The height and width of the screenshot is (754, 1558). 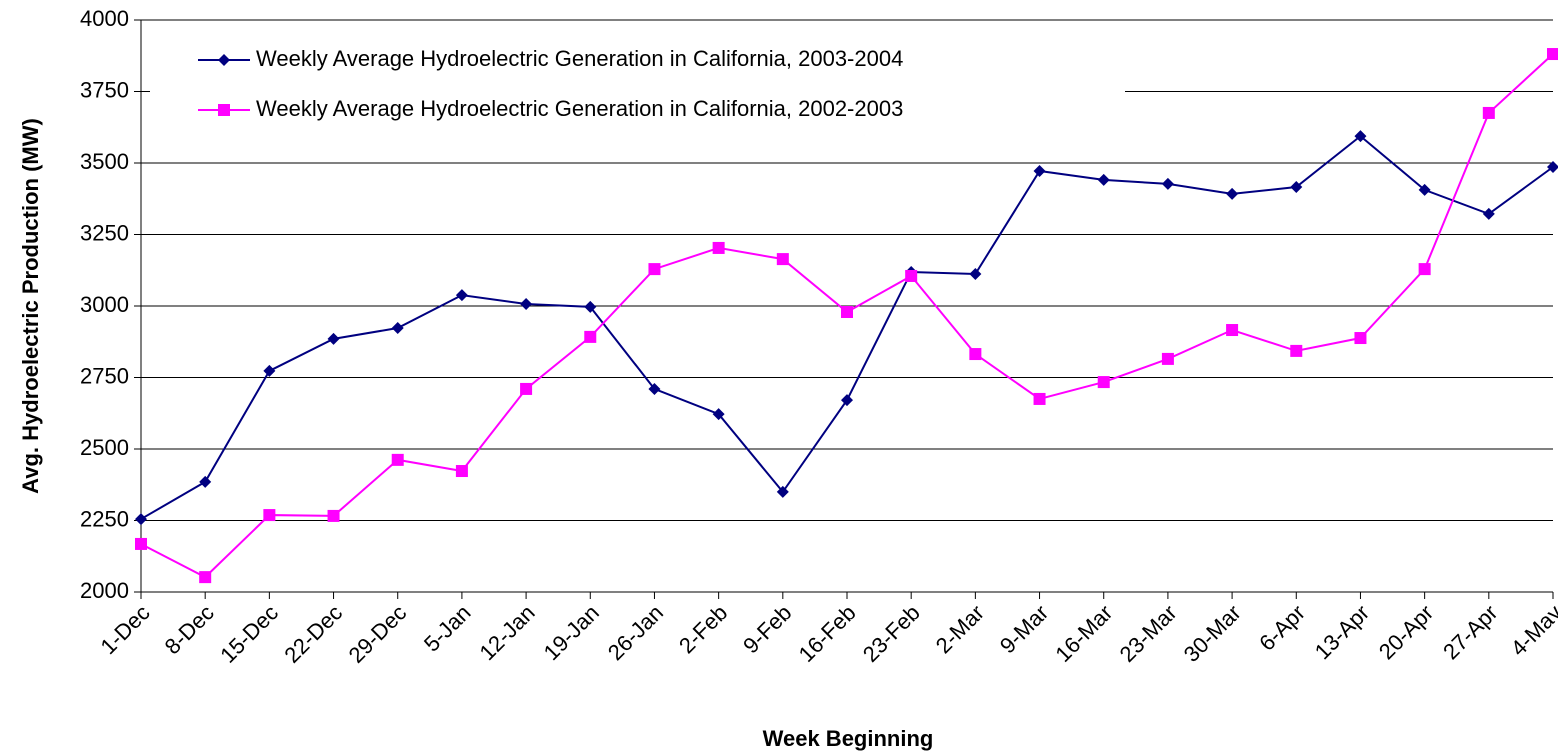 I want to click on x-tick-label: 30-Mar, so click(x=1212, y=633).